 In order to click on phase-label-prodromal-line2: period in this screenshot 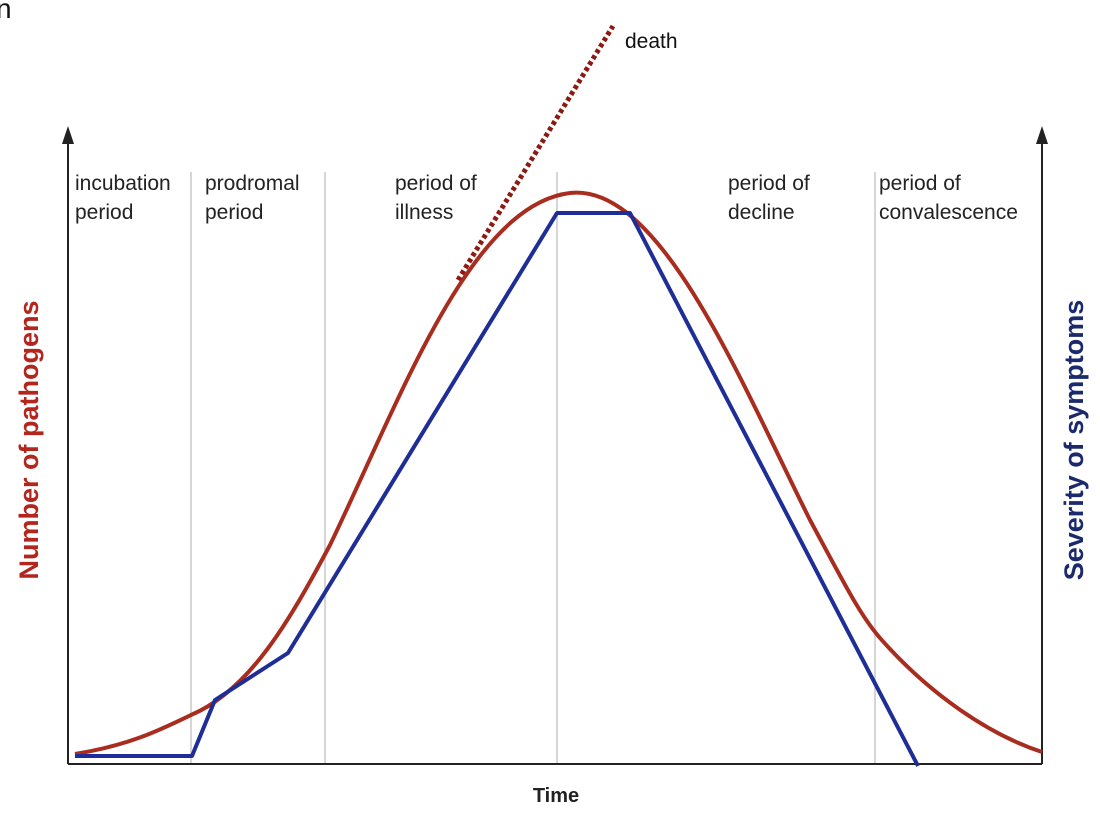, I will do `click(234, 212)`.